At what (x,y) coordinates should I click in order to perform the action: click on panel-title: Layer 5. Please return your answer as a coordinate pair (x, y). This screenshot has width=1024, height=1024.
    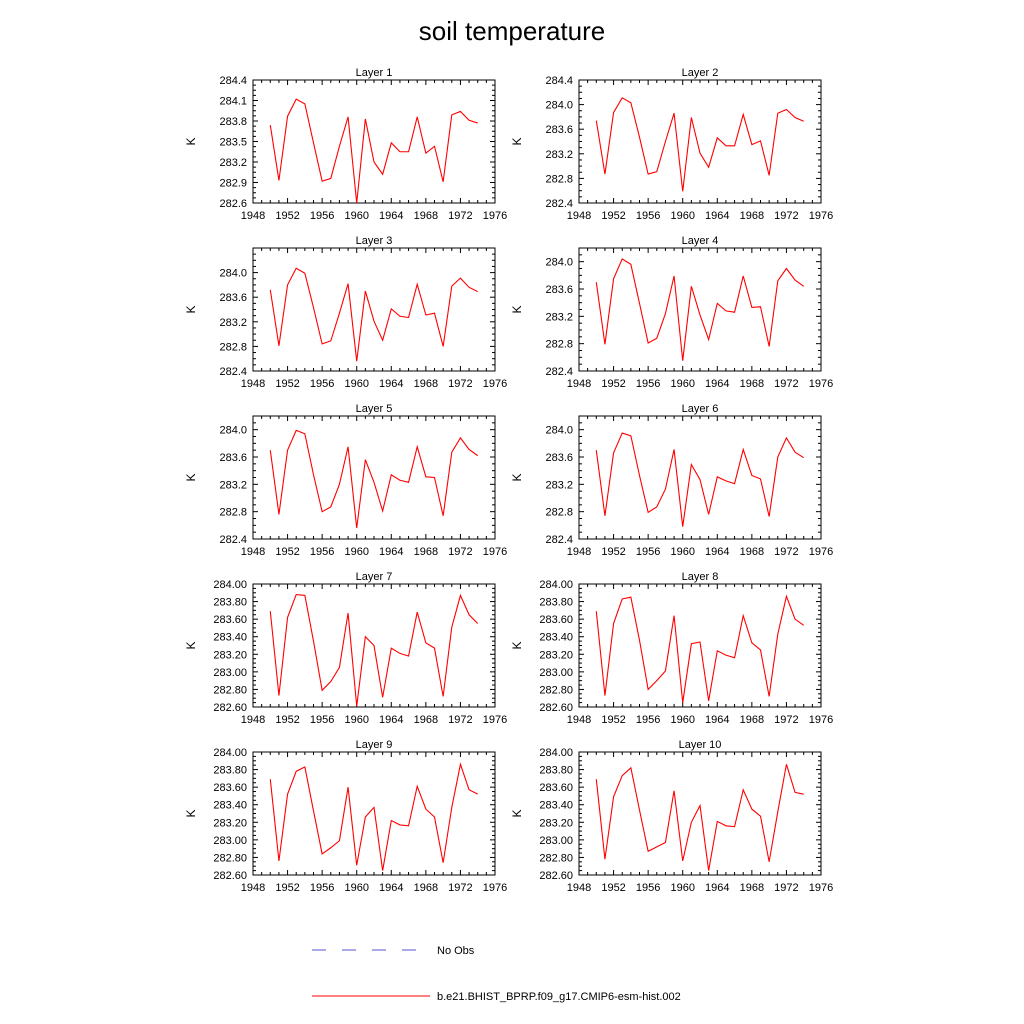
    Looking at the image, I should click on (374, 409).